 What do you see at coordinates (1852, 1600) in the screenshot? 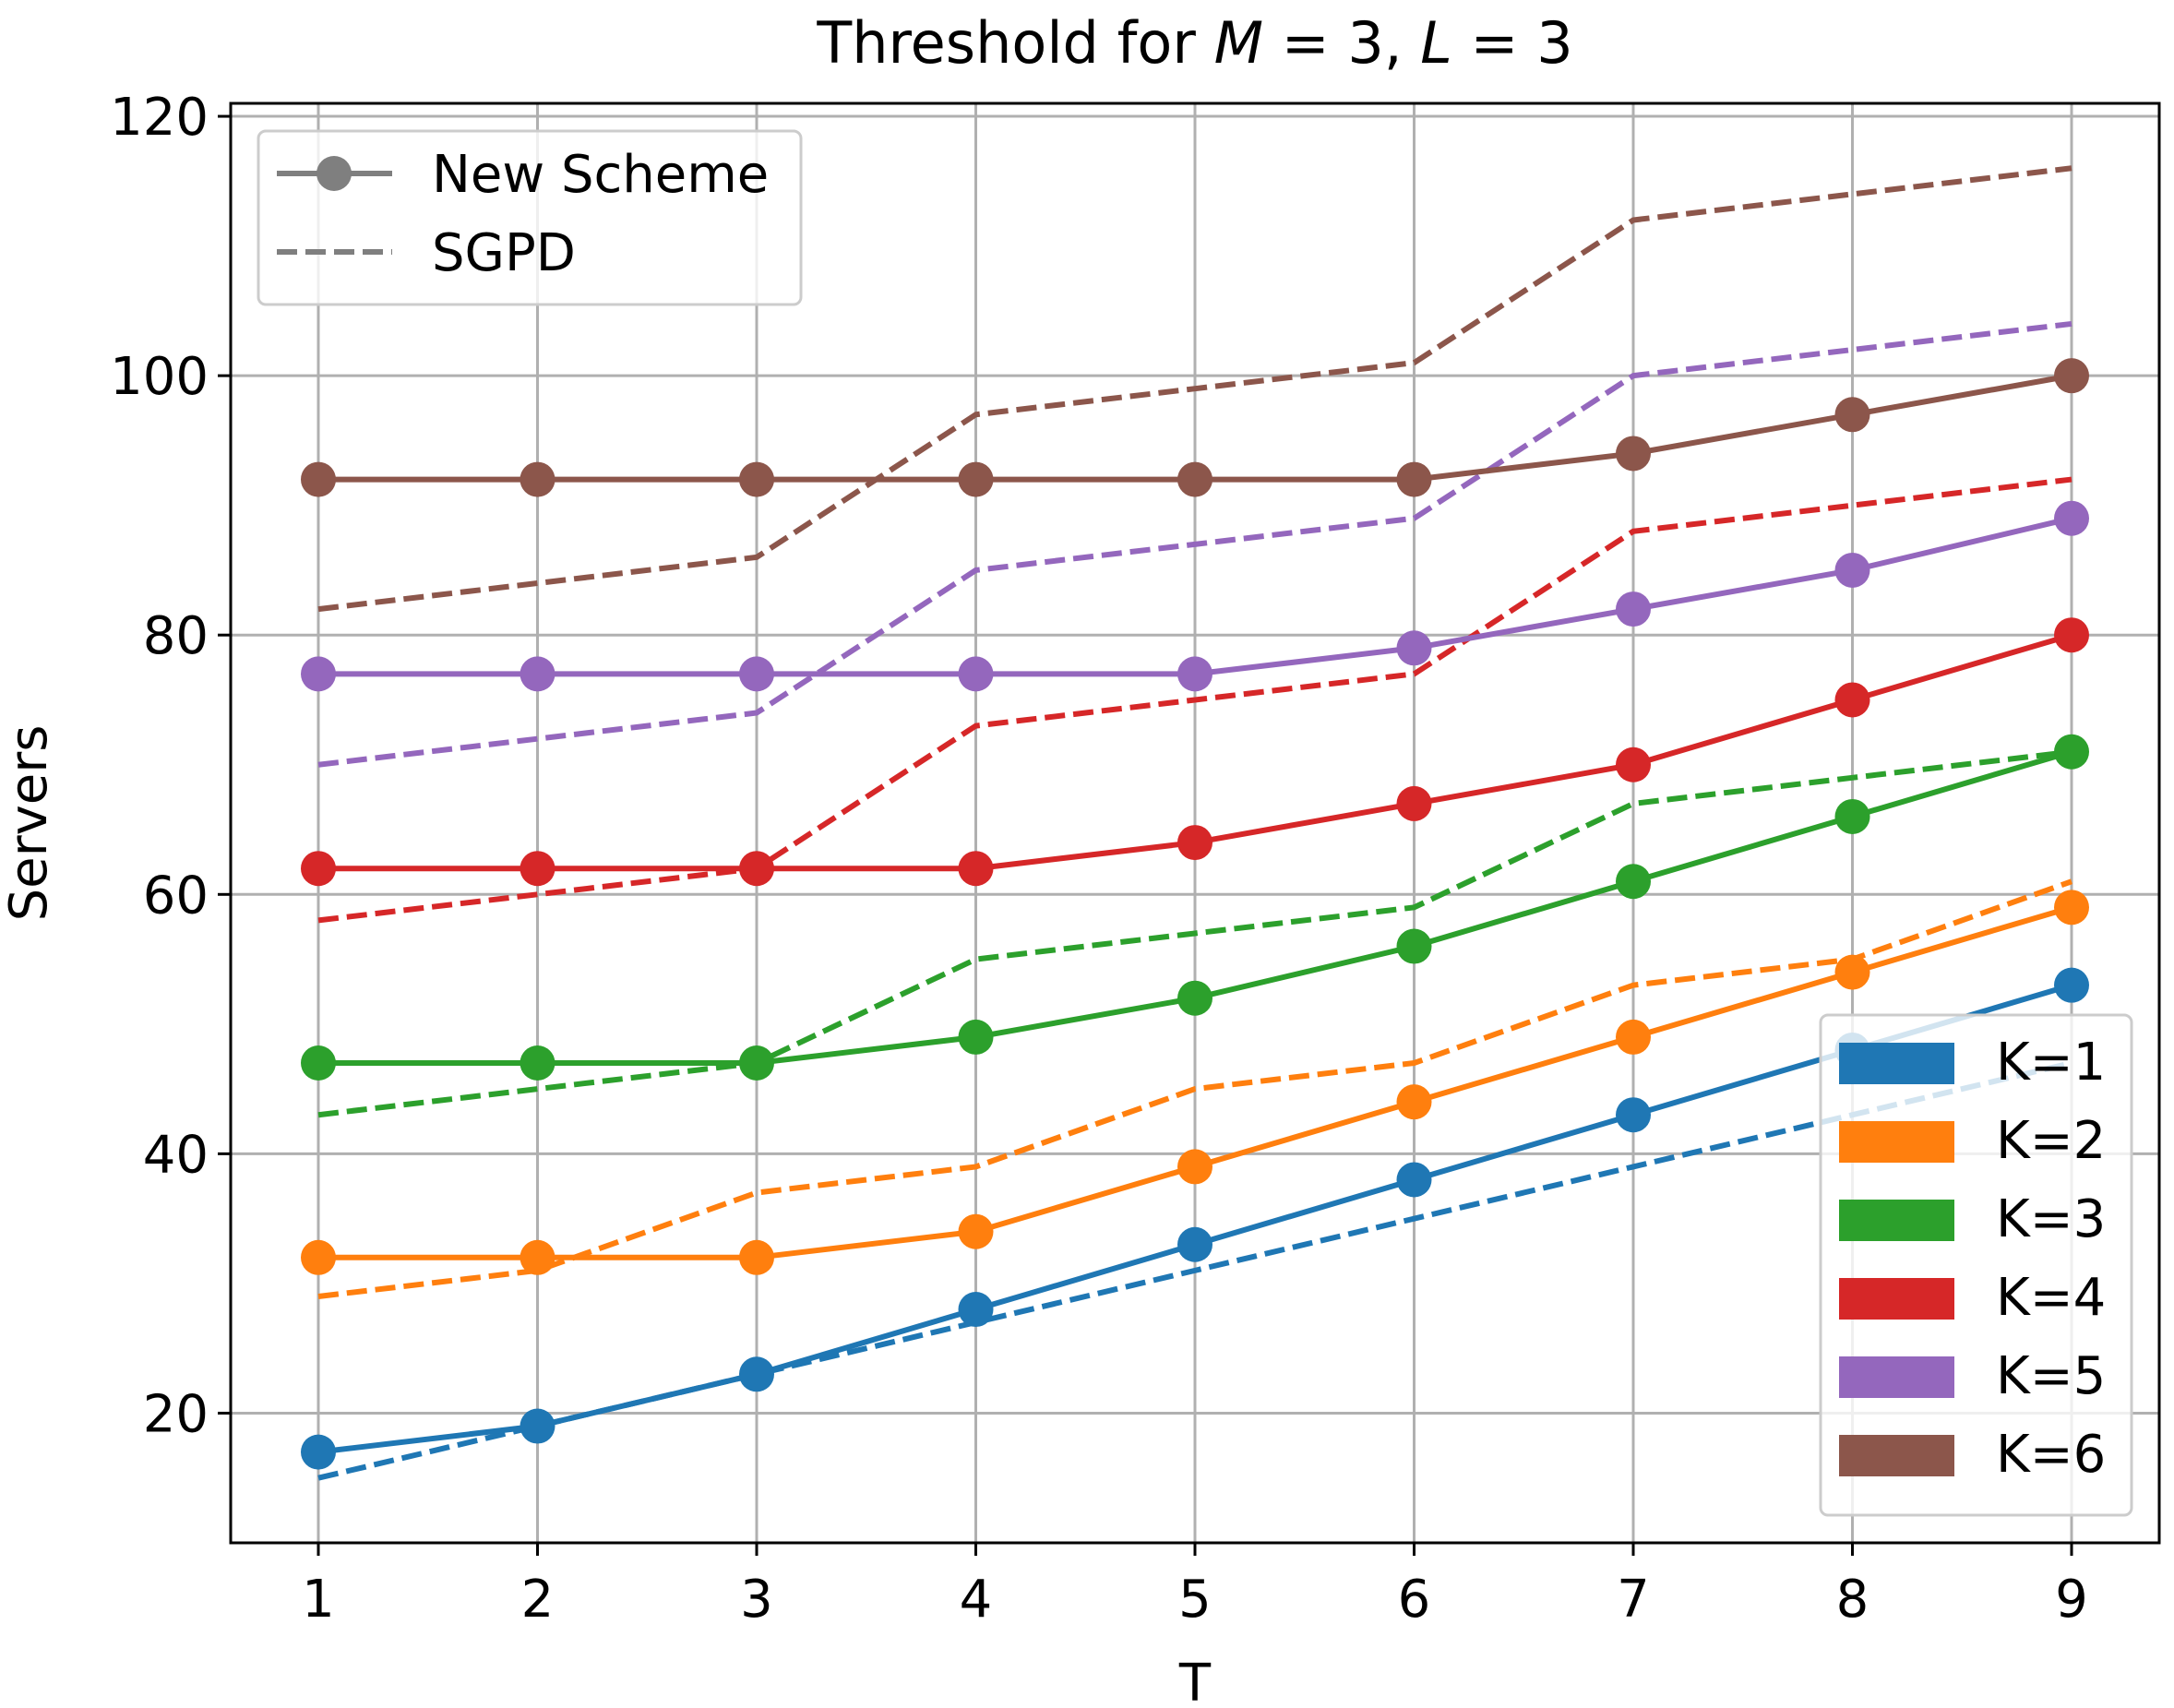
I see `x-tick-label: 8` at bounding box center [1852, 1600].